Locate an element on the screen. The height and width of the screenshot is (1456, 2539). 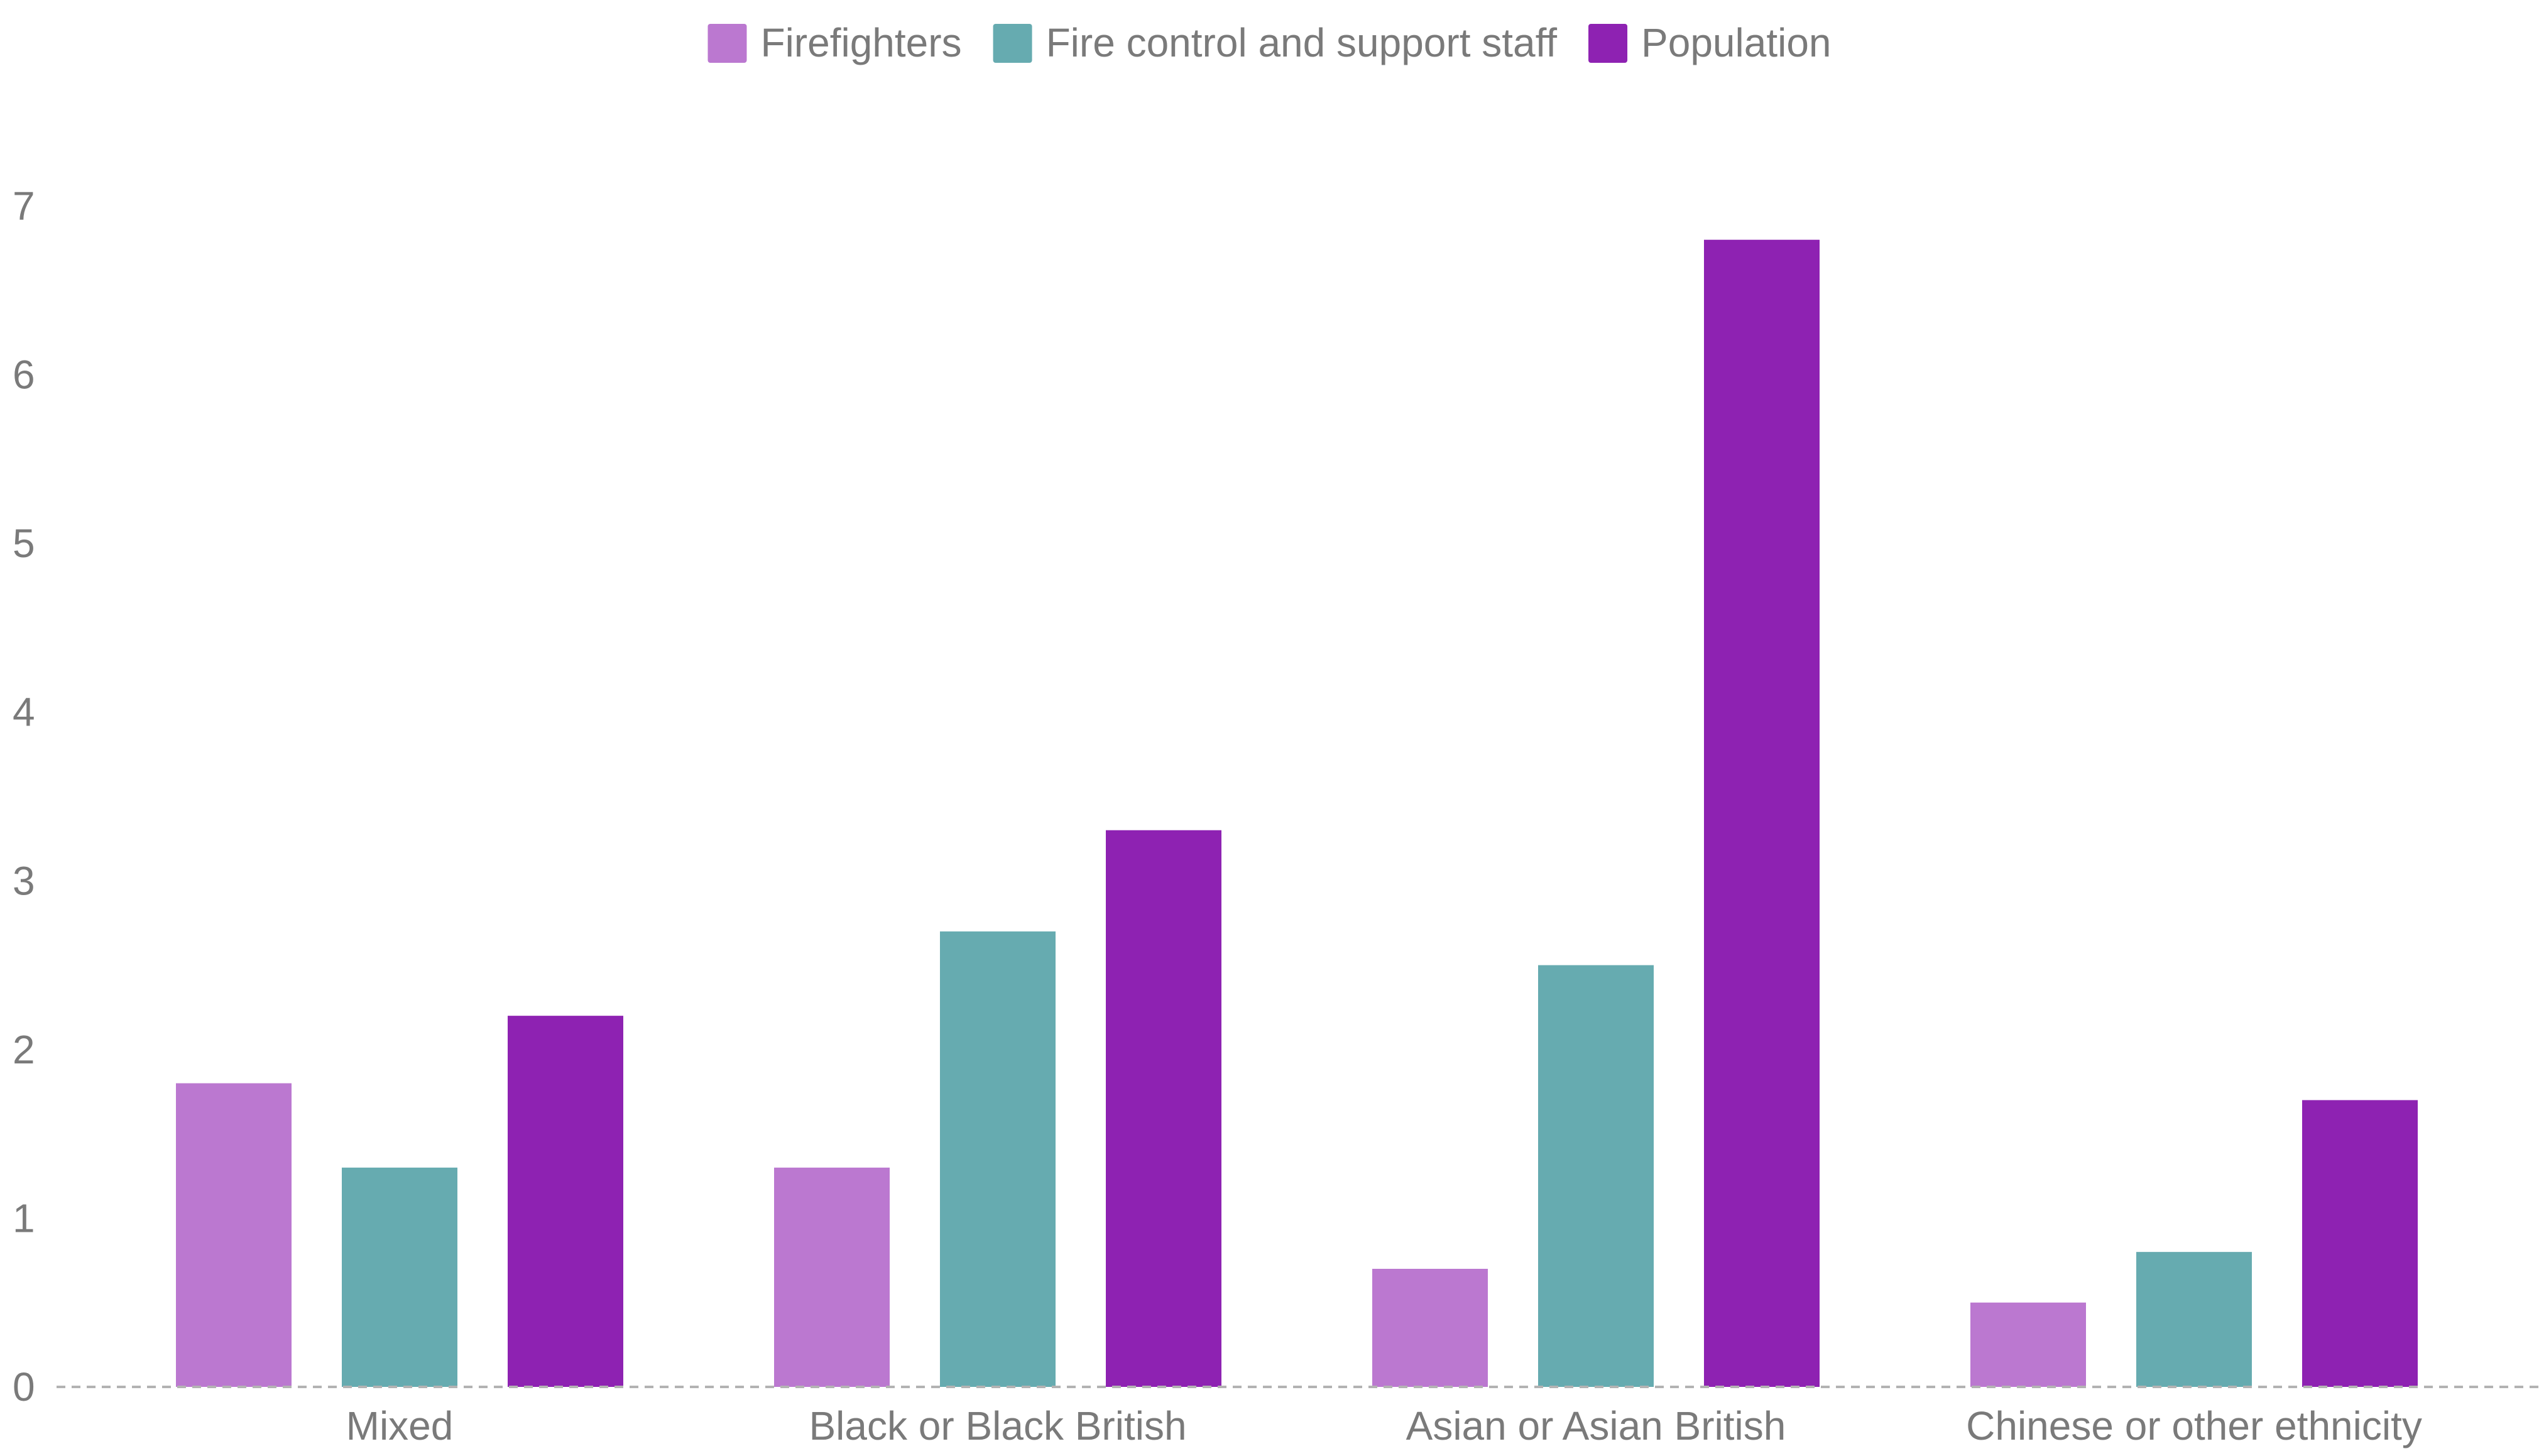
y-tick-label: 6 is located at coordinates (24, 375).